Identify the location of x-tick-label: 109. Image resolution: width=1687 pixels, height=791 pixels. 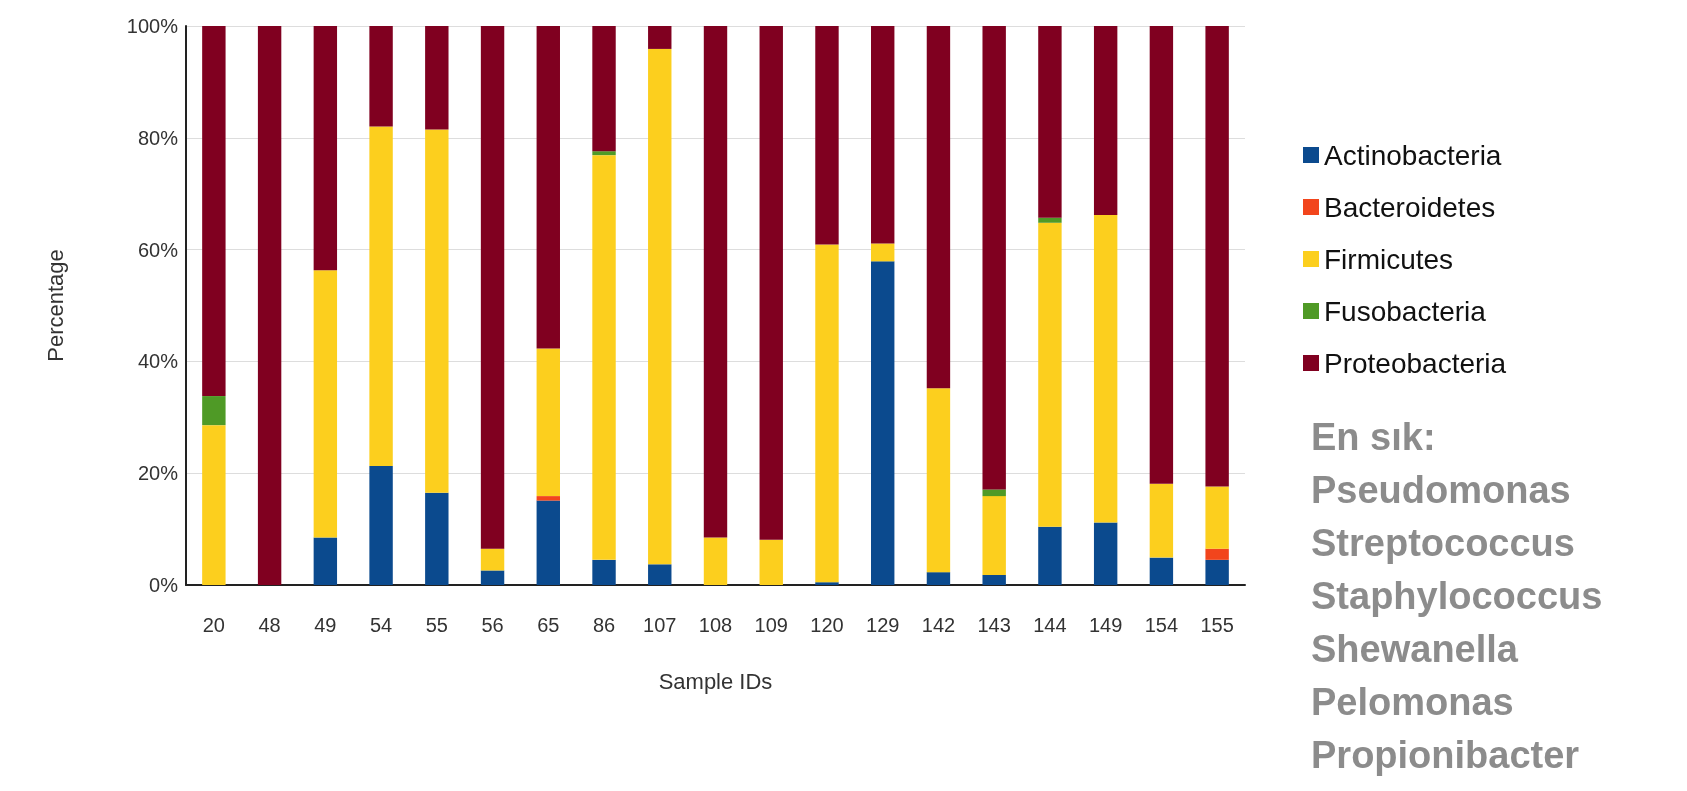
(771, 625).